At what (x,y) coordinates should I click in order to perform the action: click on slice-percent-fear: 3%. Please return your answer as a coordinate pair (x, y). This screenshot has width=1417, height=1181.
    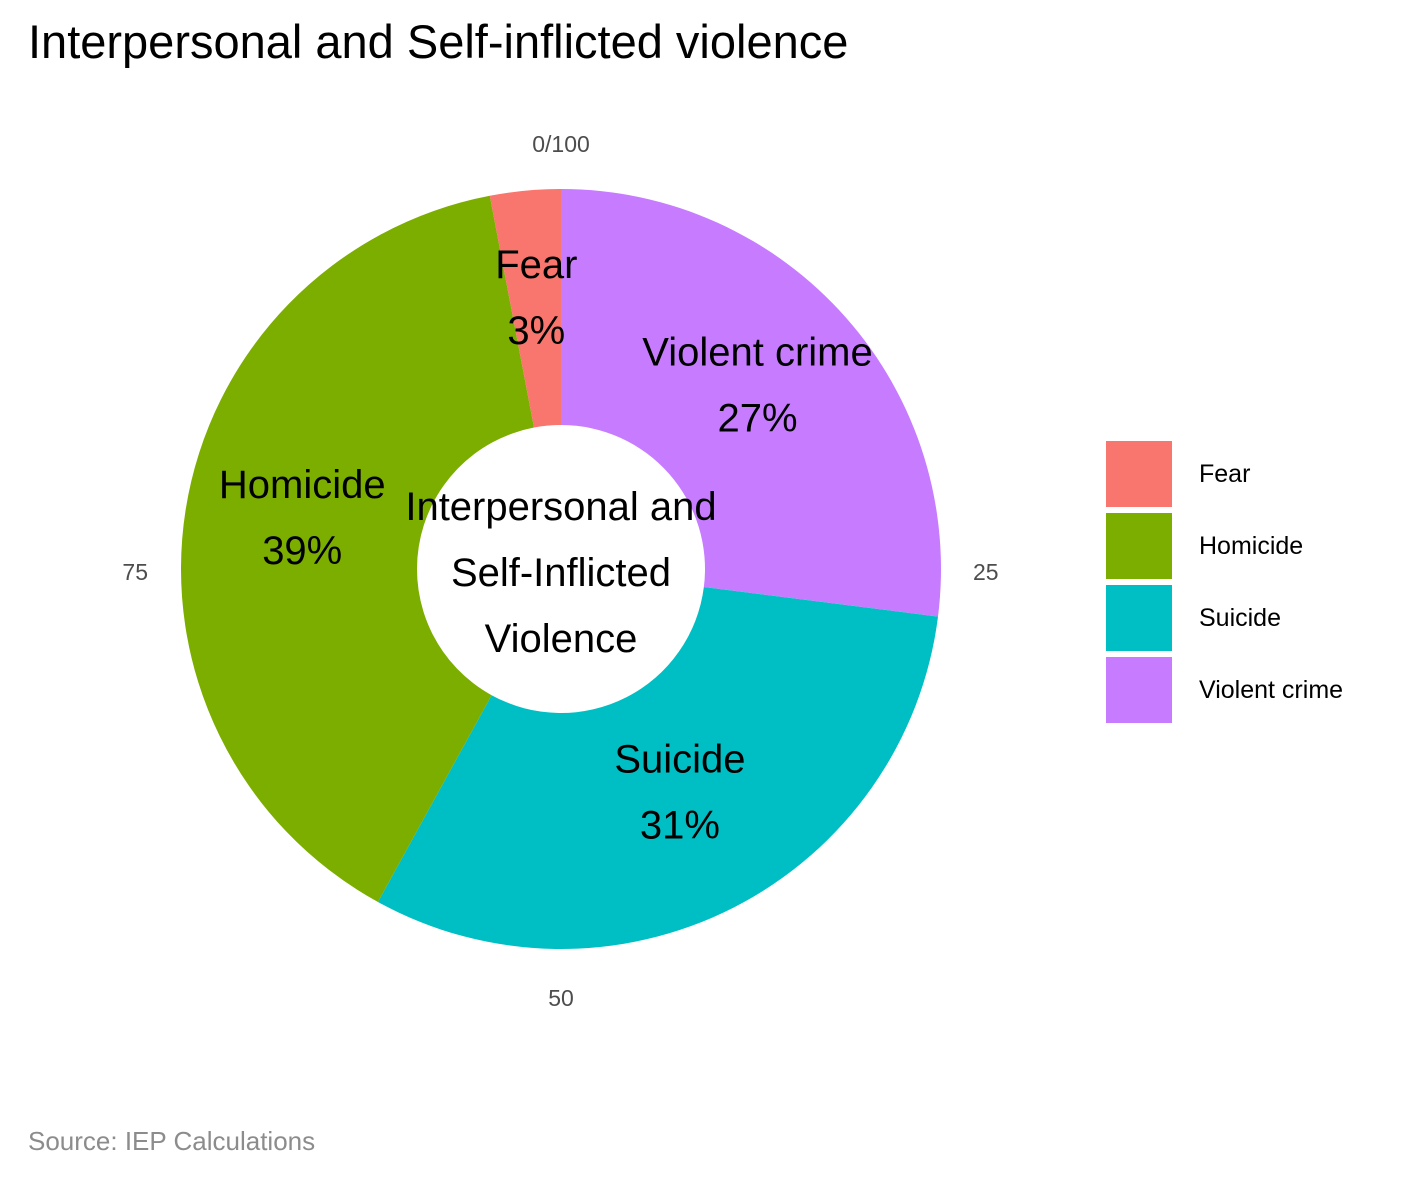
    Looking at the image, I should click on (536, 331).